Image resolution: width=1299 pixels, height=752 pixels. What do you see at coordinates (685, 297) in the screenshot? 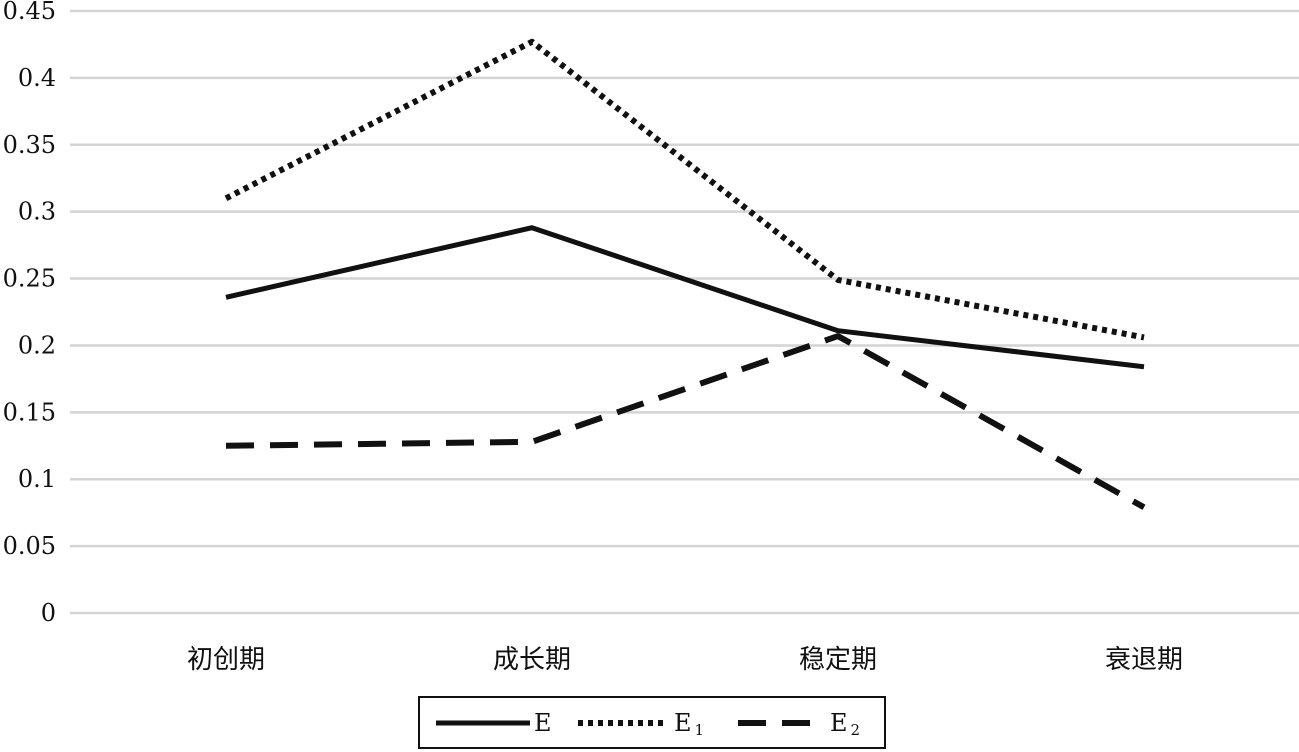
I see `series-line-e` at bounding box center [685, 297].